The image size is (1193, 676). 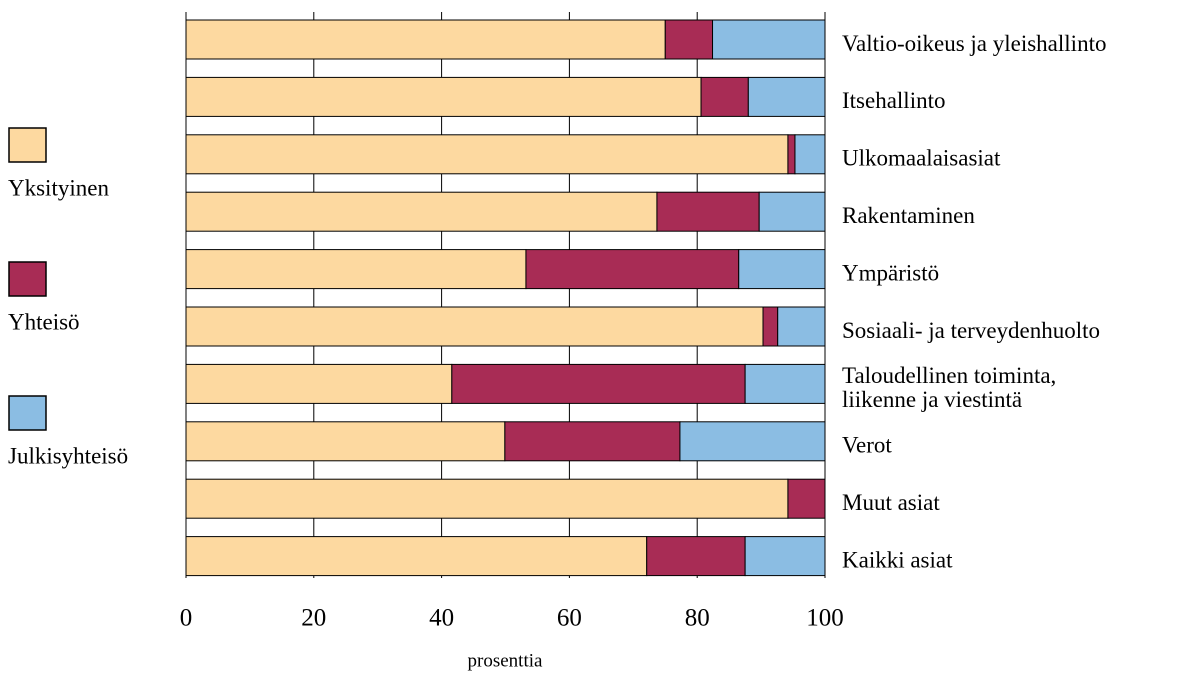 What do you see at coordinates (908, 215) in the screenshot?
I see `category-label: Rakentaminen` at bounding box center [908, 215].